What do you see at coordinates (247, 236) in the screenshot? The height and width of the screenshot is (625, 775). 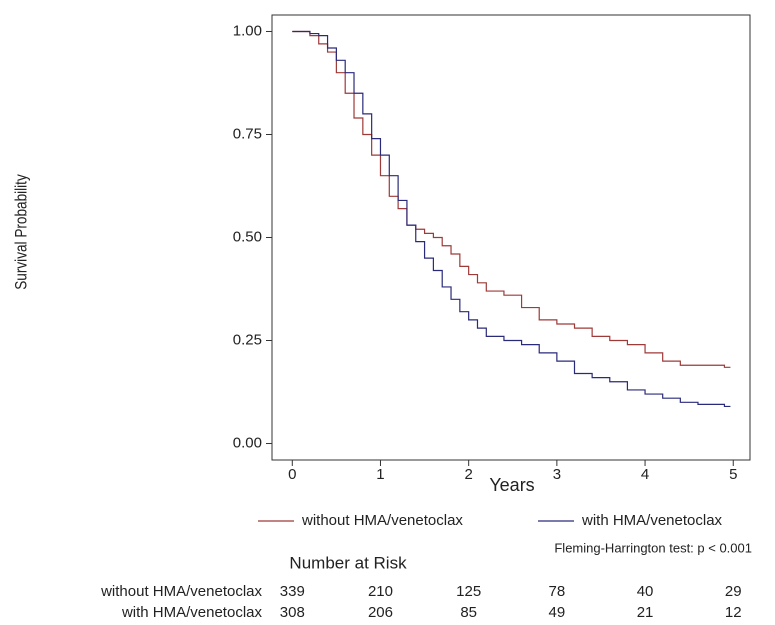 I see `y-tick-label: 0.50` at bounding box center [247, 236].